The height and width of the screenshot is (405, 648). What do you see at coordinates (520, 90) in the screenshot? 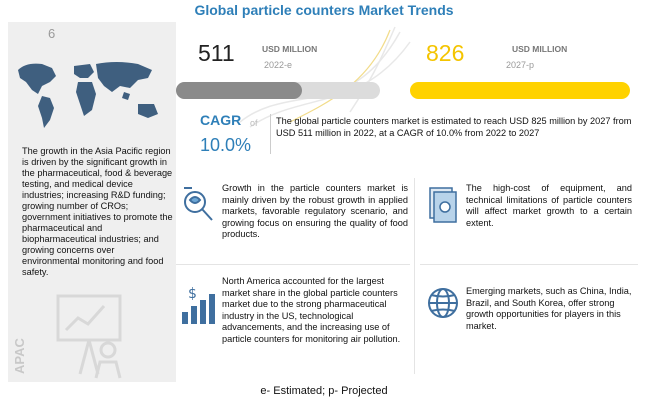
I see `bar-2027` at bounding box center [520, 90].